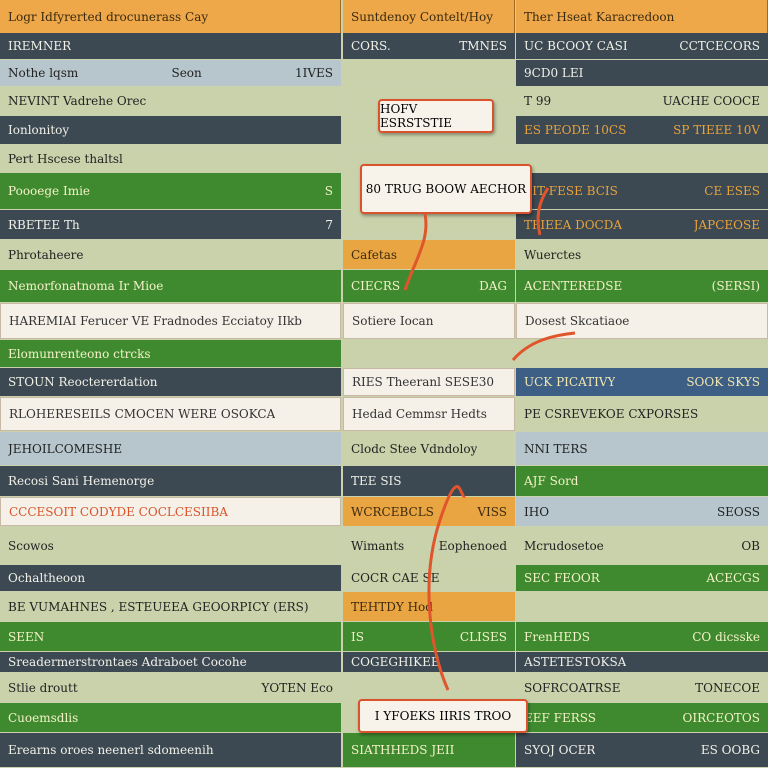 The height and width of the screenshot is (768, 768). Describe the element at coordinates (297, 687) in the screenshot. I see `cell-text: YOTEN Eco` at that location.